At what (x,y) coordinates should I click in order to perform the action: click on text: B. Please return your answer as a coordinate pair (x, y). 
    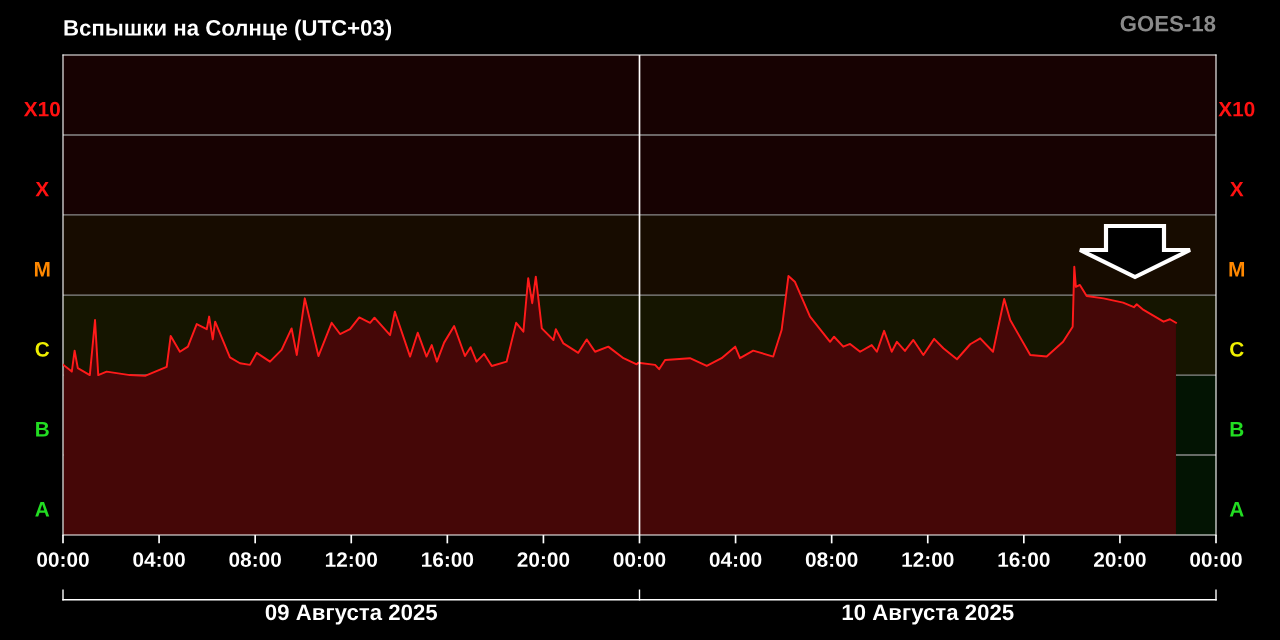
    Looking at the image, I should click on (1237, 429).